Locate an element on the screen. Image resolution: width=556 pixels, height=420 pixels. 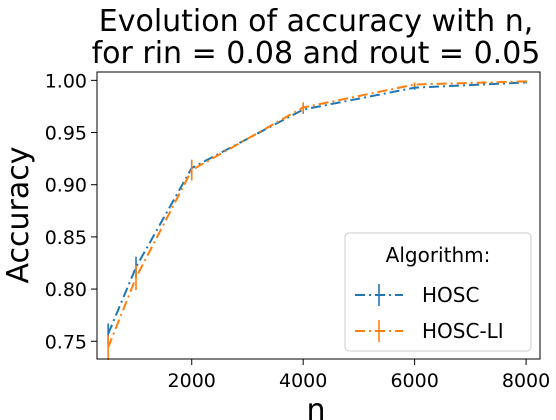
x-tick-label: 2000 is located at coordinates (192, 381).